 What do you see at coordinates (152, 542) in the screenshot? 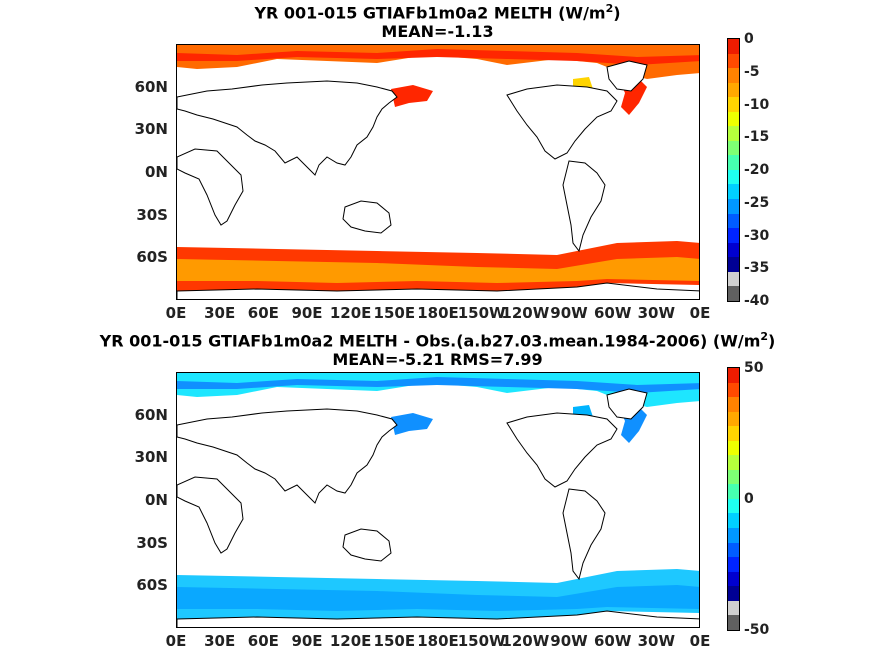
I see `lat-tick-label: 30S` at bounding box center [152, 542].